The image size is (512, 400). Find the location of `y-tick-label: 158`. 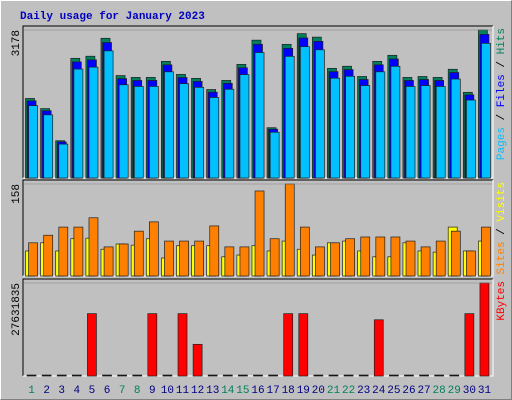

y-tick-label: 158 is located at coordinates (17, 194).